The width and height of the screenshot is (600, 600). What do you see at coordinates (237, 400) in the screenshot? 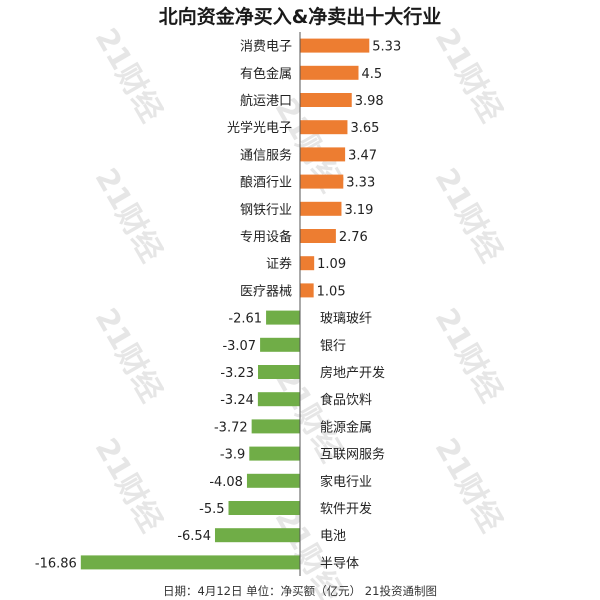
I see `value-label: -3.24` at bounding box center [237, 400].